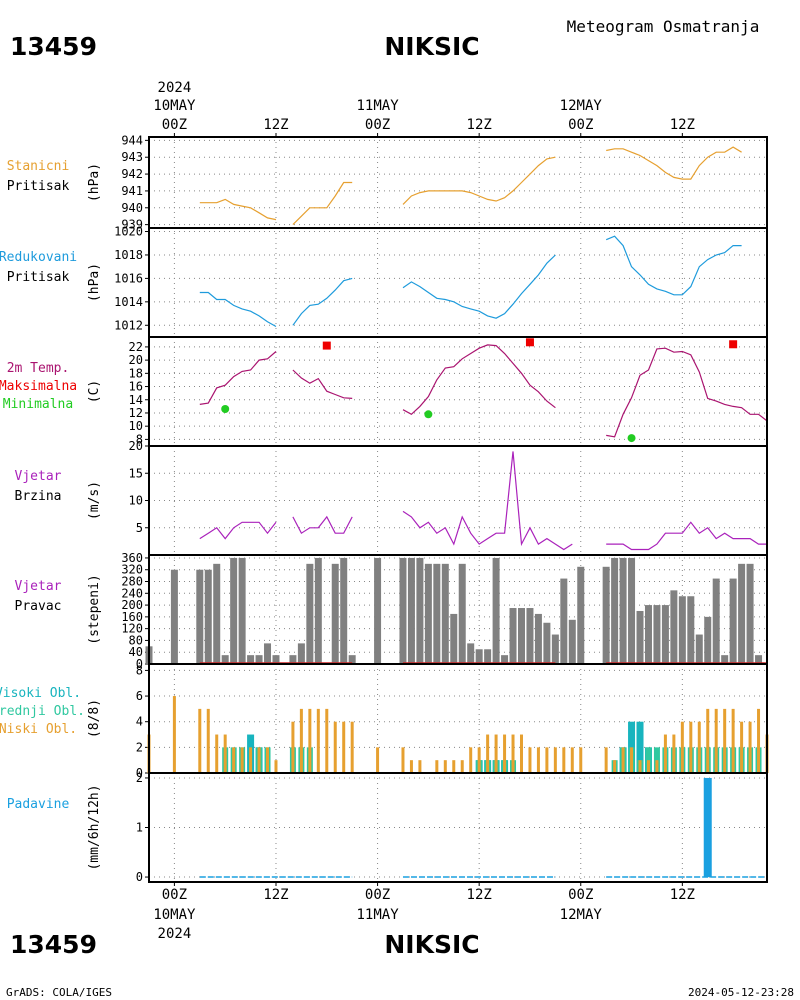 This screenshot has width=800, height=1000. I want to click on series-line-temperature, so click(687, 392).